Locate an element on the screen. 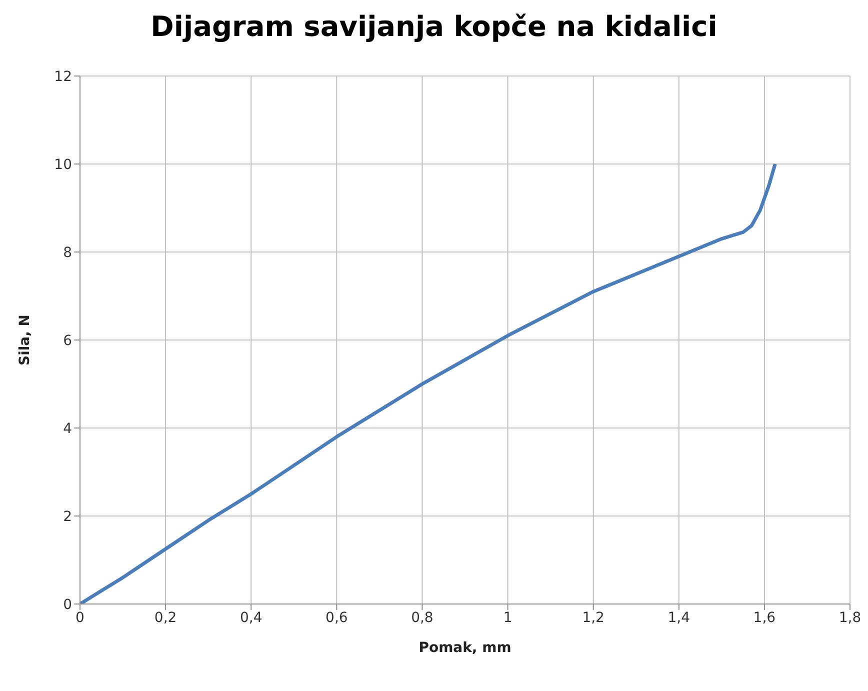  y-tick-label: 0 is located at coordinates (67, 604).